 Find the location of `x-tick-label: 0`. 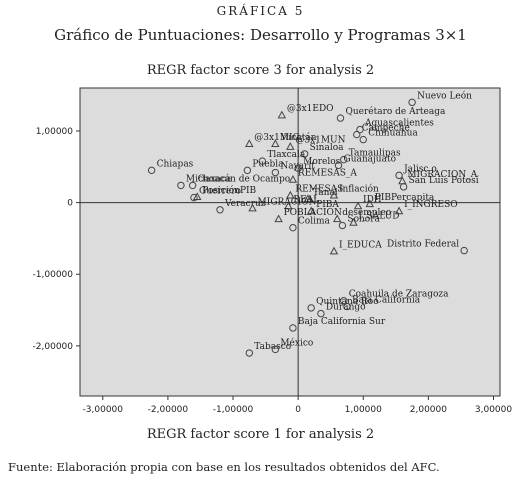

x-tick-label: 0 is located at coordinates (298, 410).